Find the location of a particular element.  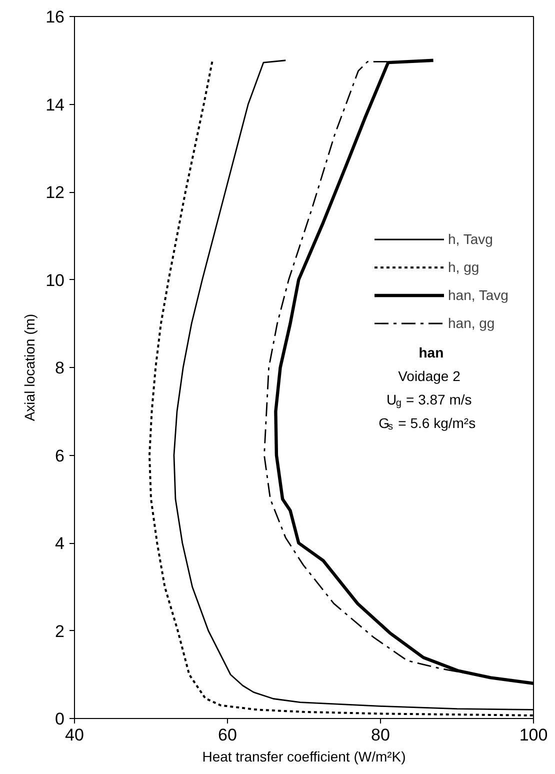

x-tick-label: 40 is located at coordinates (74, 735).